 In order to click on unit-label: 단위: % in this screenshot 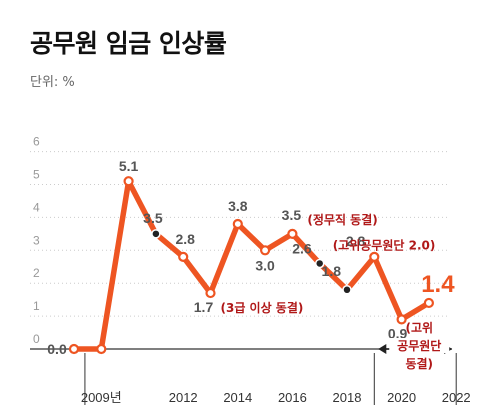, I will do `click(52, 82)`.